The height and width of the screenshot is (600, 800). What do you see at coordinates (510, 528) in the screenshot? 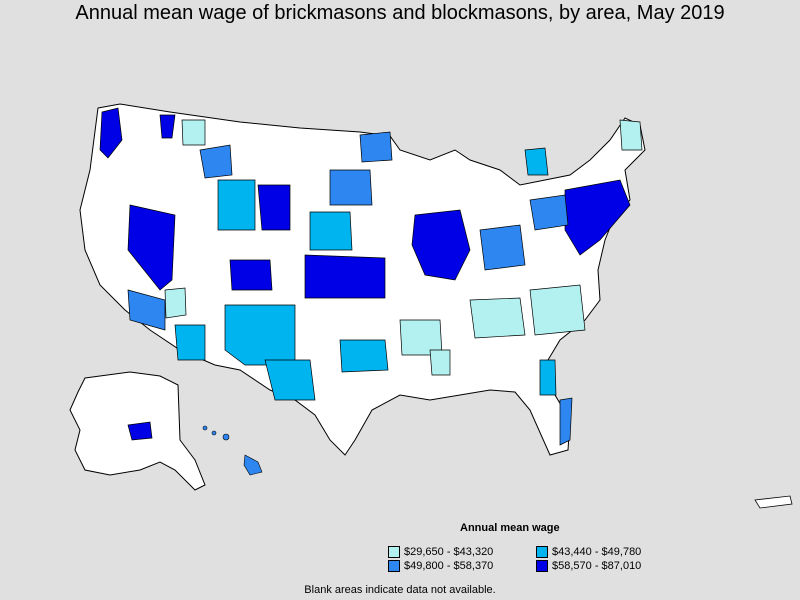
I see `legend-title: Annual mean wage` at bounding box center [510, 528].